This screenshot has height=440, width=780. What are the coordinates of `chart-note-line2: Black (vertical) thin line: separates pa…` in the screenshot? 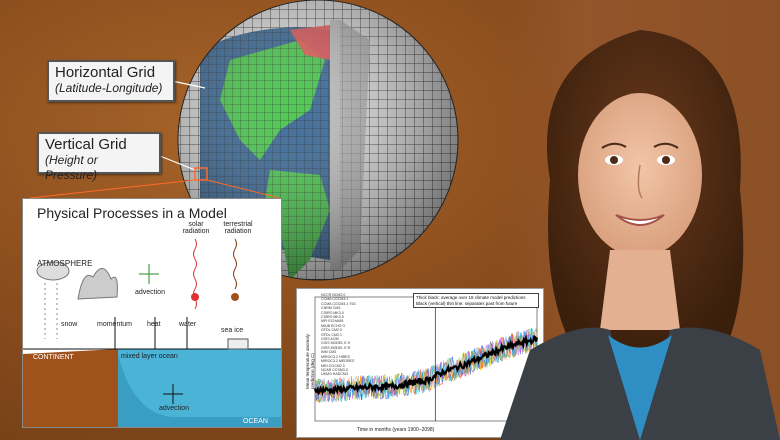 It's located at (467, 303).